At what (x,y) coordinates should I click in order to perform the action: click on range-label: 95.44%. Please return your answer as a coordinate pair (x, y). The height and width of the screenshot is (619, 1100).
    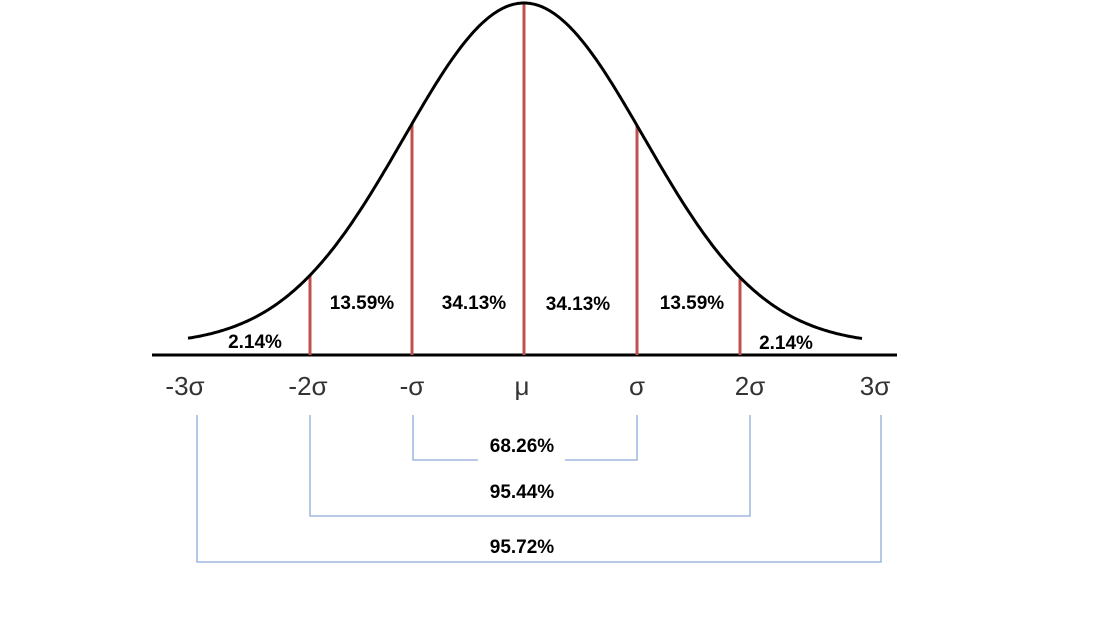
    Looking at the image, I should click on (522, 492).